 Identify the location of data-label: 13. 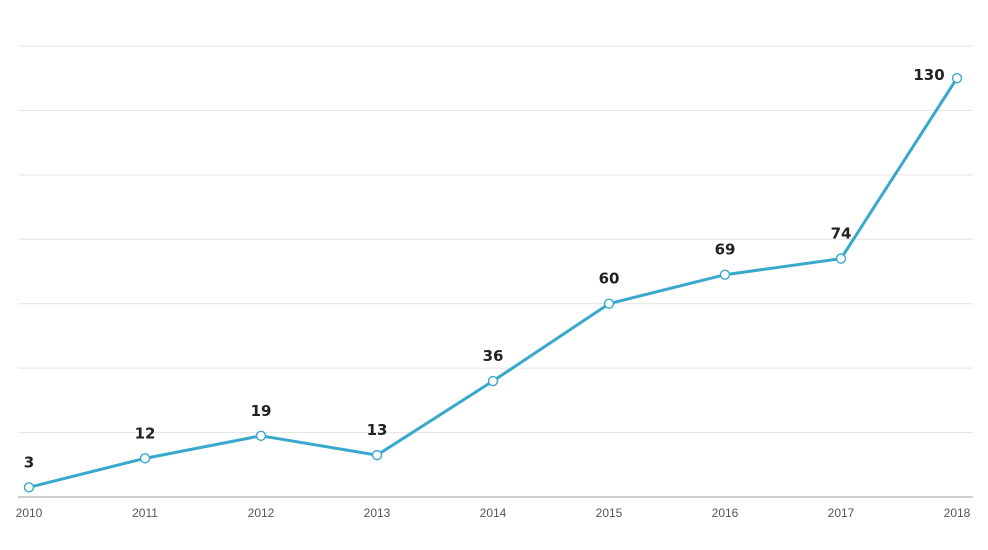
(377, 430).